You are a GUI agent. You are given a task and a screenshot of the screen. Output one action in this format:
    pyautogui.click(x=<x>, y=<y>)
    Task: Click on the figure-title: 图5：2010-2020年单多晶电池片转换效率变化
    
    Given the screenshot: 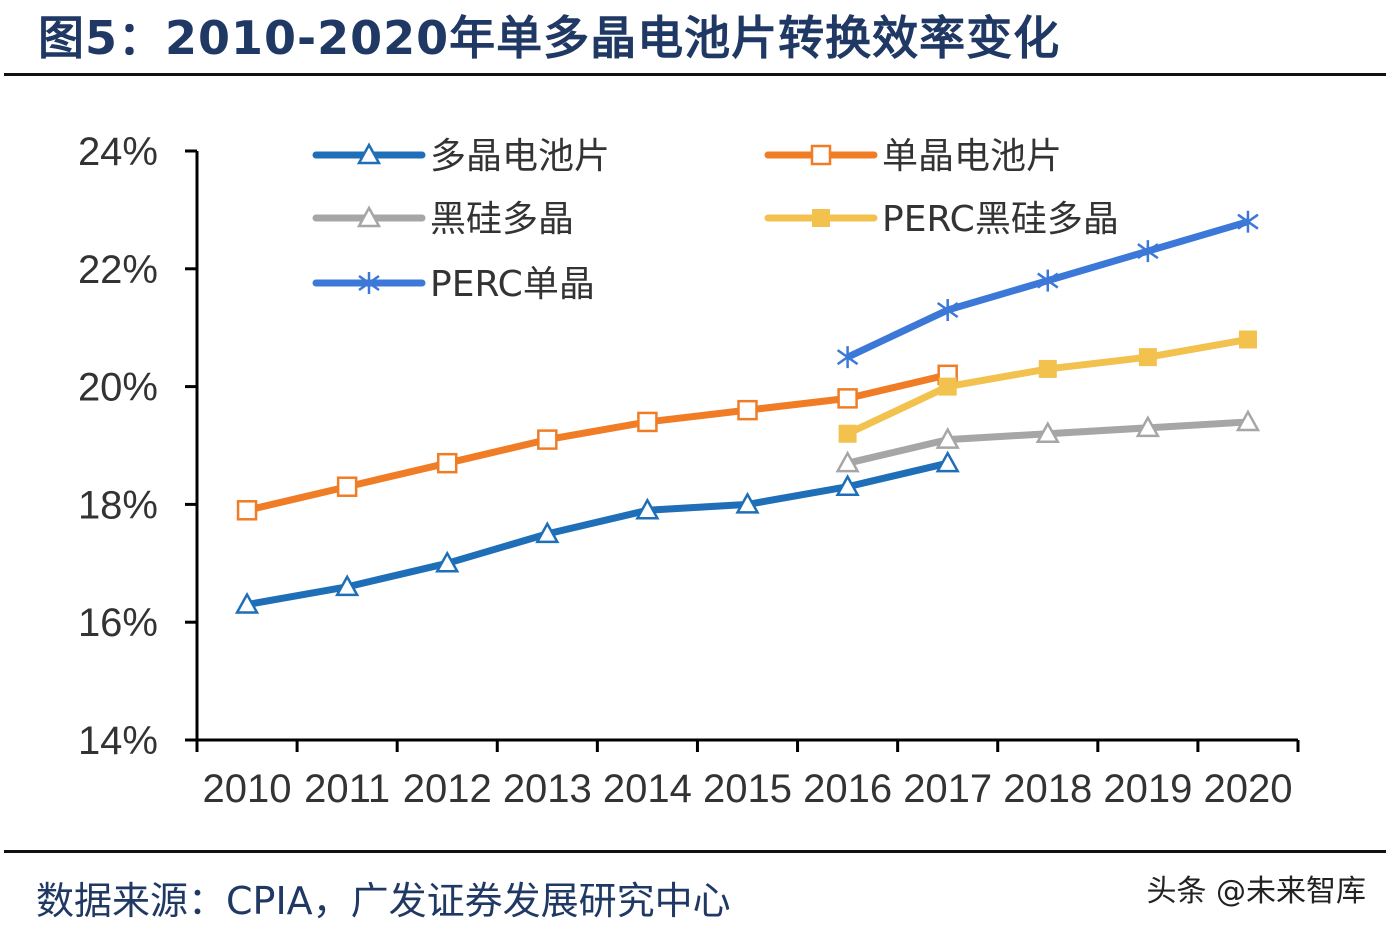 What is the action you would take?
    pyautogui.click(x=549, y=38)
    